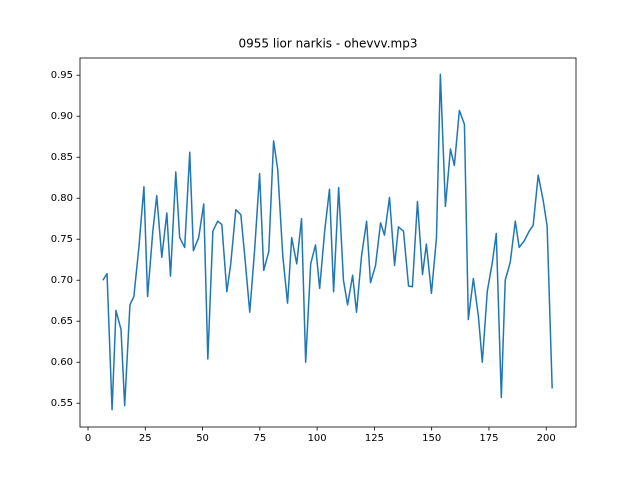 The width and height of the screenshot is (640, 480). I want to click on y-tick-label: 0.85, so click(62, 157).